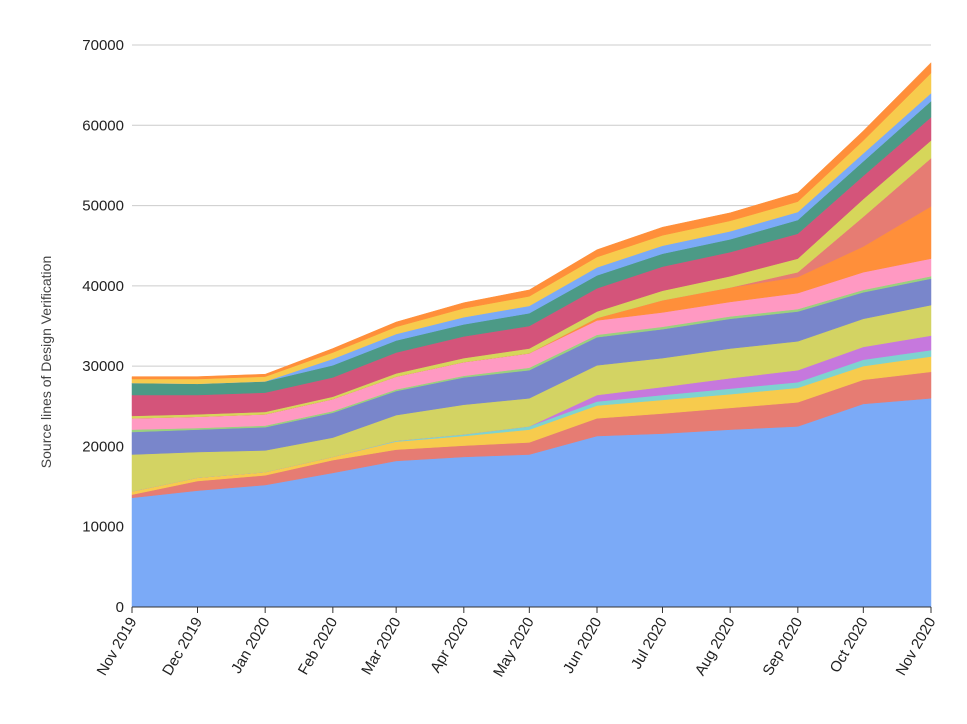  Describe the element at coordinates (849, 645) in the screenshot. I see `x-tick-label: Oct 2020` at that location.